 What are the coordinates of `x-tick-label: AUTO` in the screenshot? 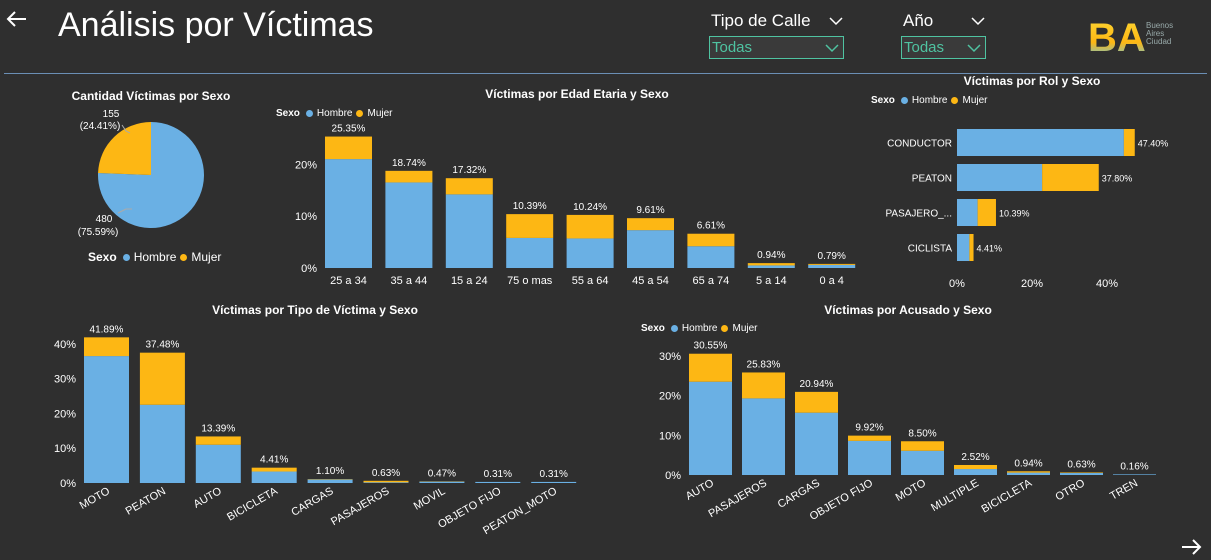 It's located at (208, 498).